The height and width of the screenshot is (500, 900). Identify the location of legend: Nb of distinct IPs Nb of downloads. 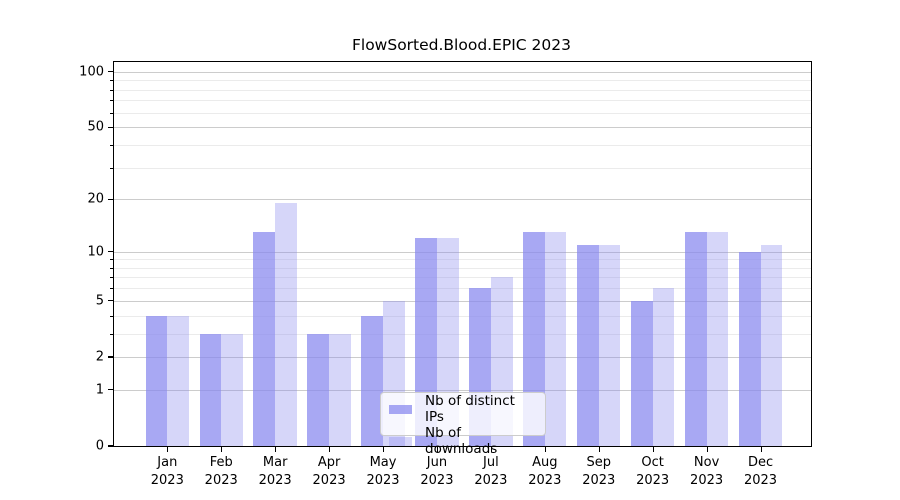
(463, 424).